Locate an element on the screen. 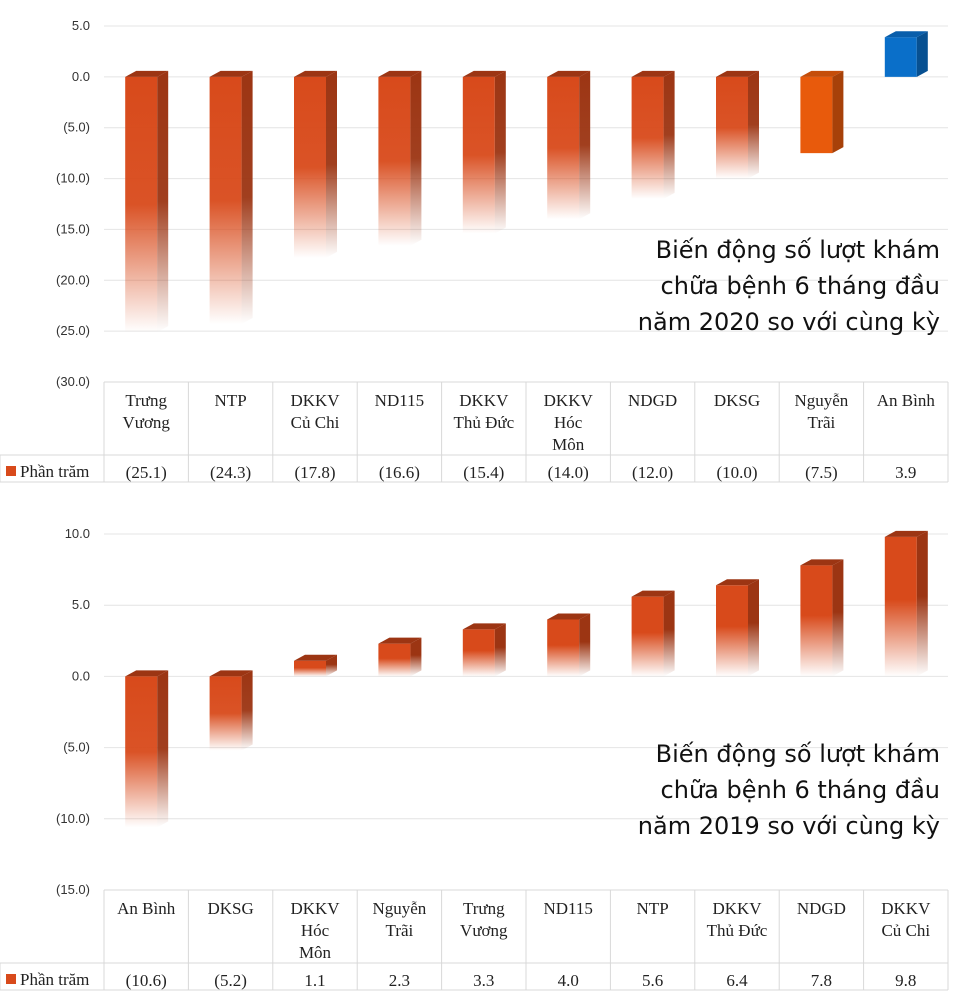  value-label: 3.3 is located at coordinates (483, 980).